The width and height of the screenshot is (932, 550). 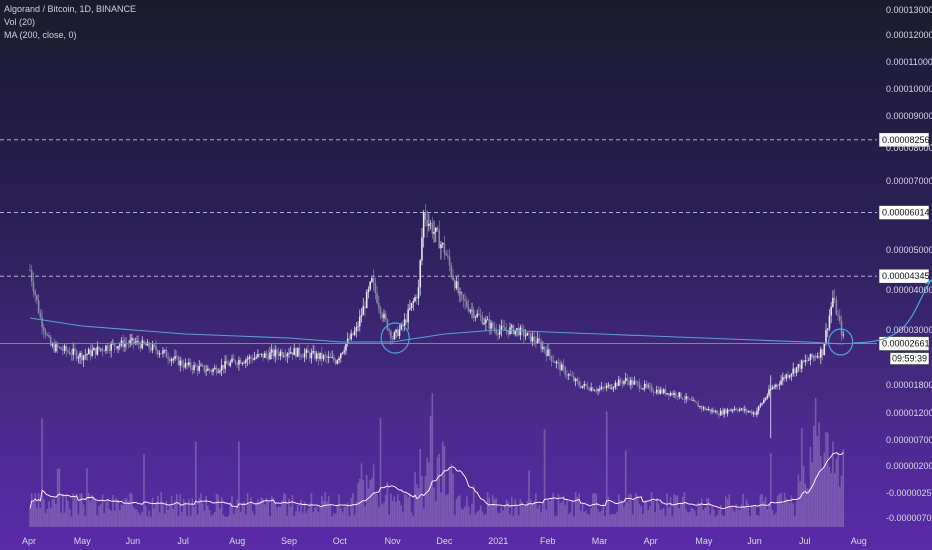 What do you see at coordinates (704, 541) in the screenshot?
I see `x-tick-label: May` at bounding box center [704, 541].